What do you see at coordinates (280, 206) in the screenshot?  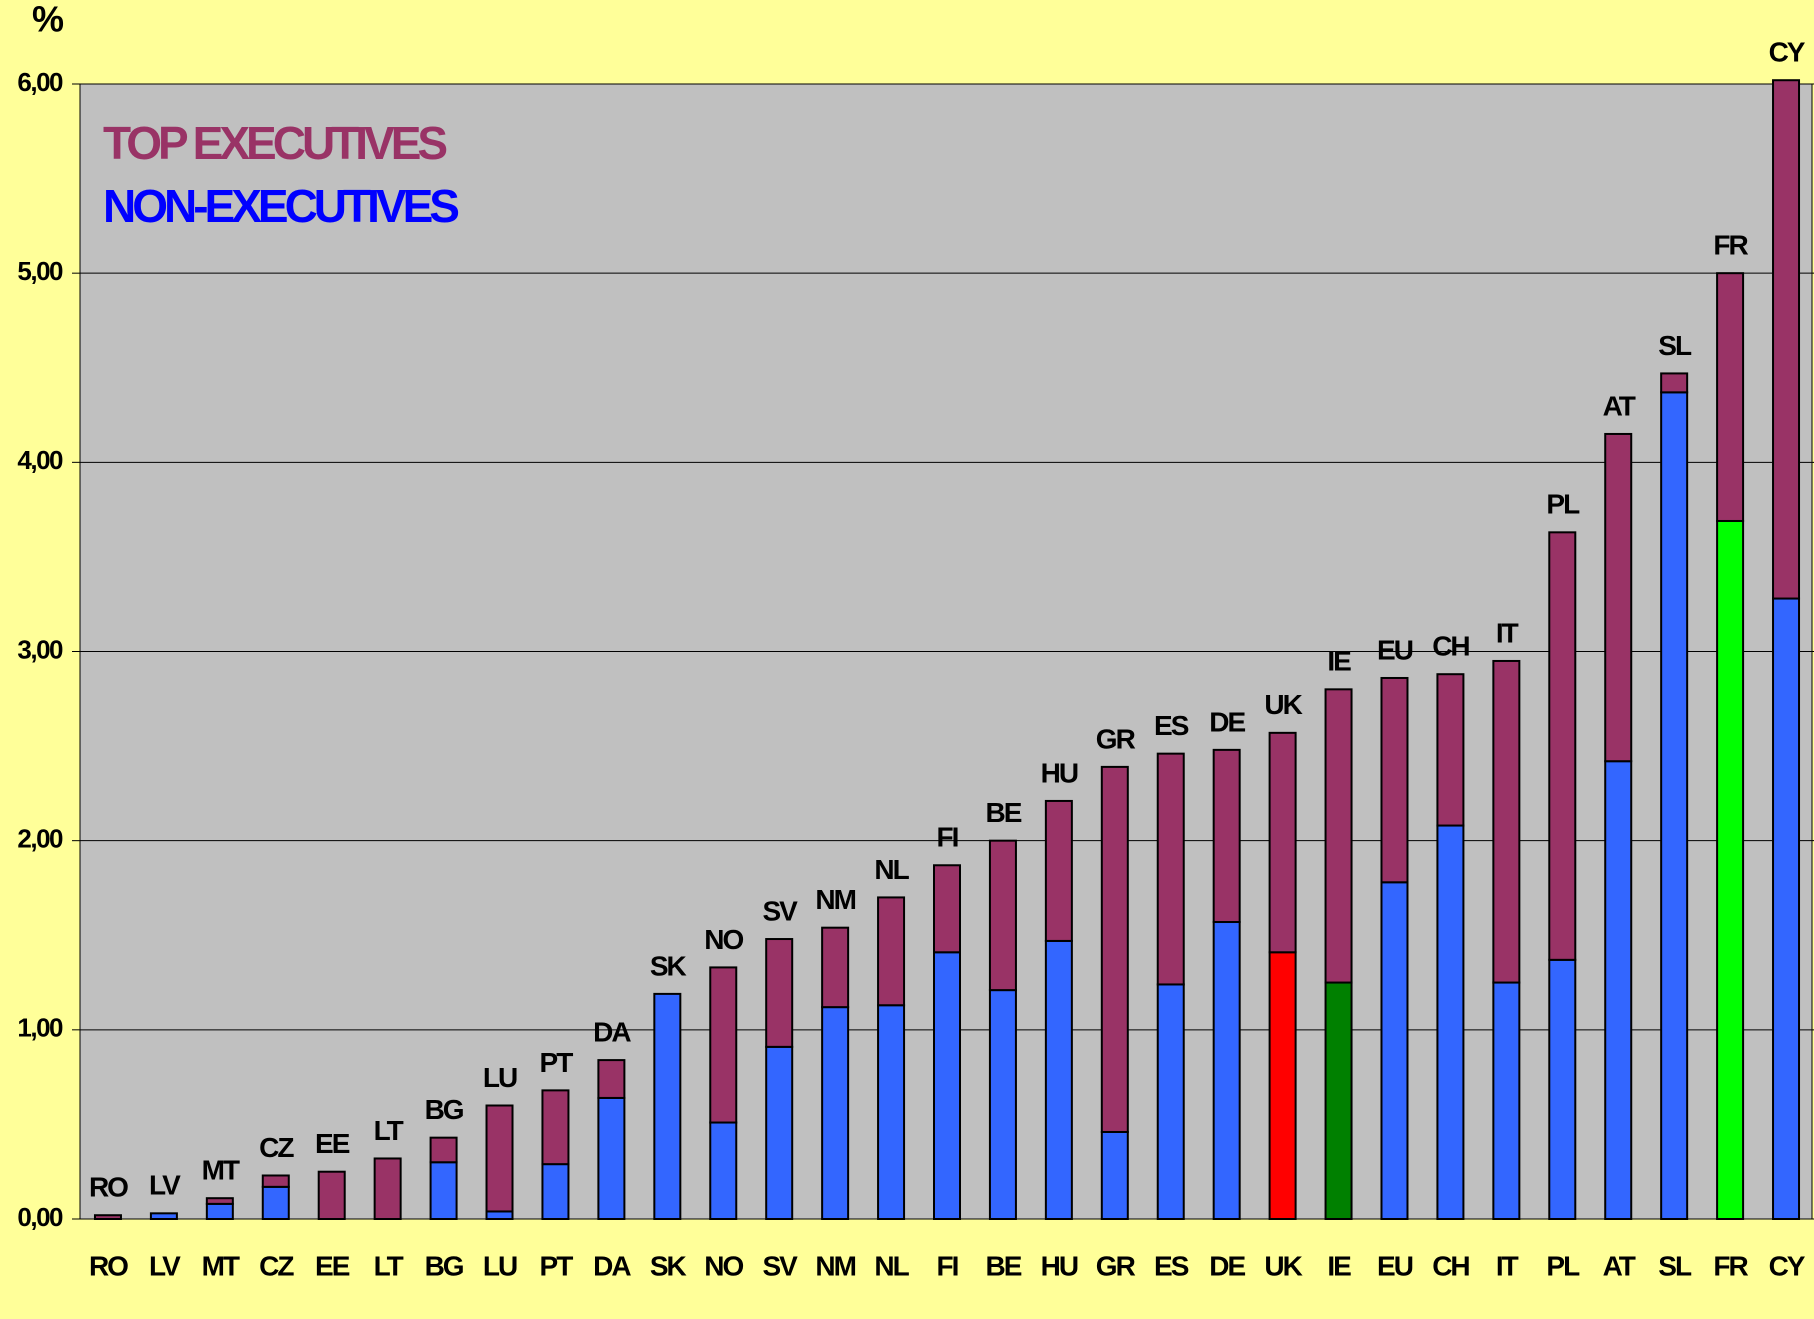 I see `legend-entry: NON-EXECUTIVES` at bounding box center [280, 206].